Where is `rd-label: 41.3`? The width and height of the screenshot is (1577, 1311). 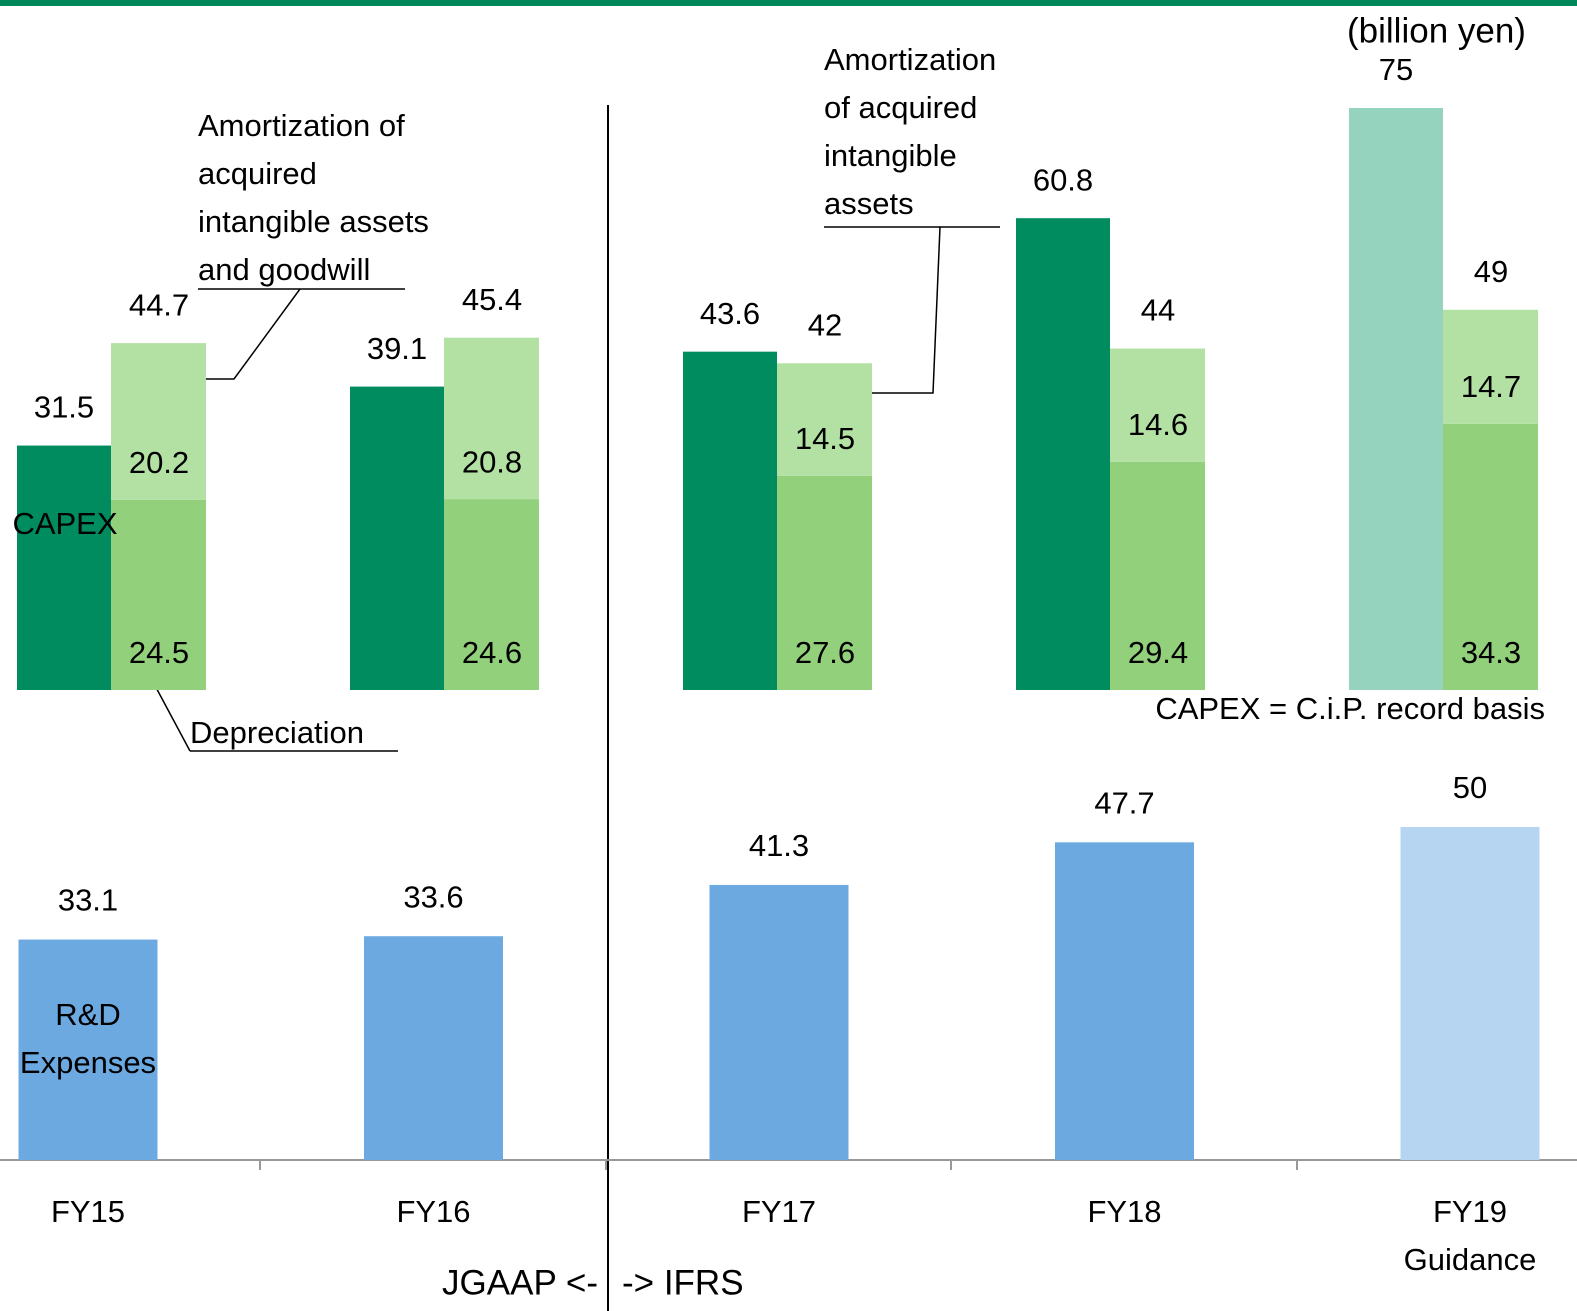 rd-label: 41.3 is located at coordinates (779, 845).